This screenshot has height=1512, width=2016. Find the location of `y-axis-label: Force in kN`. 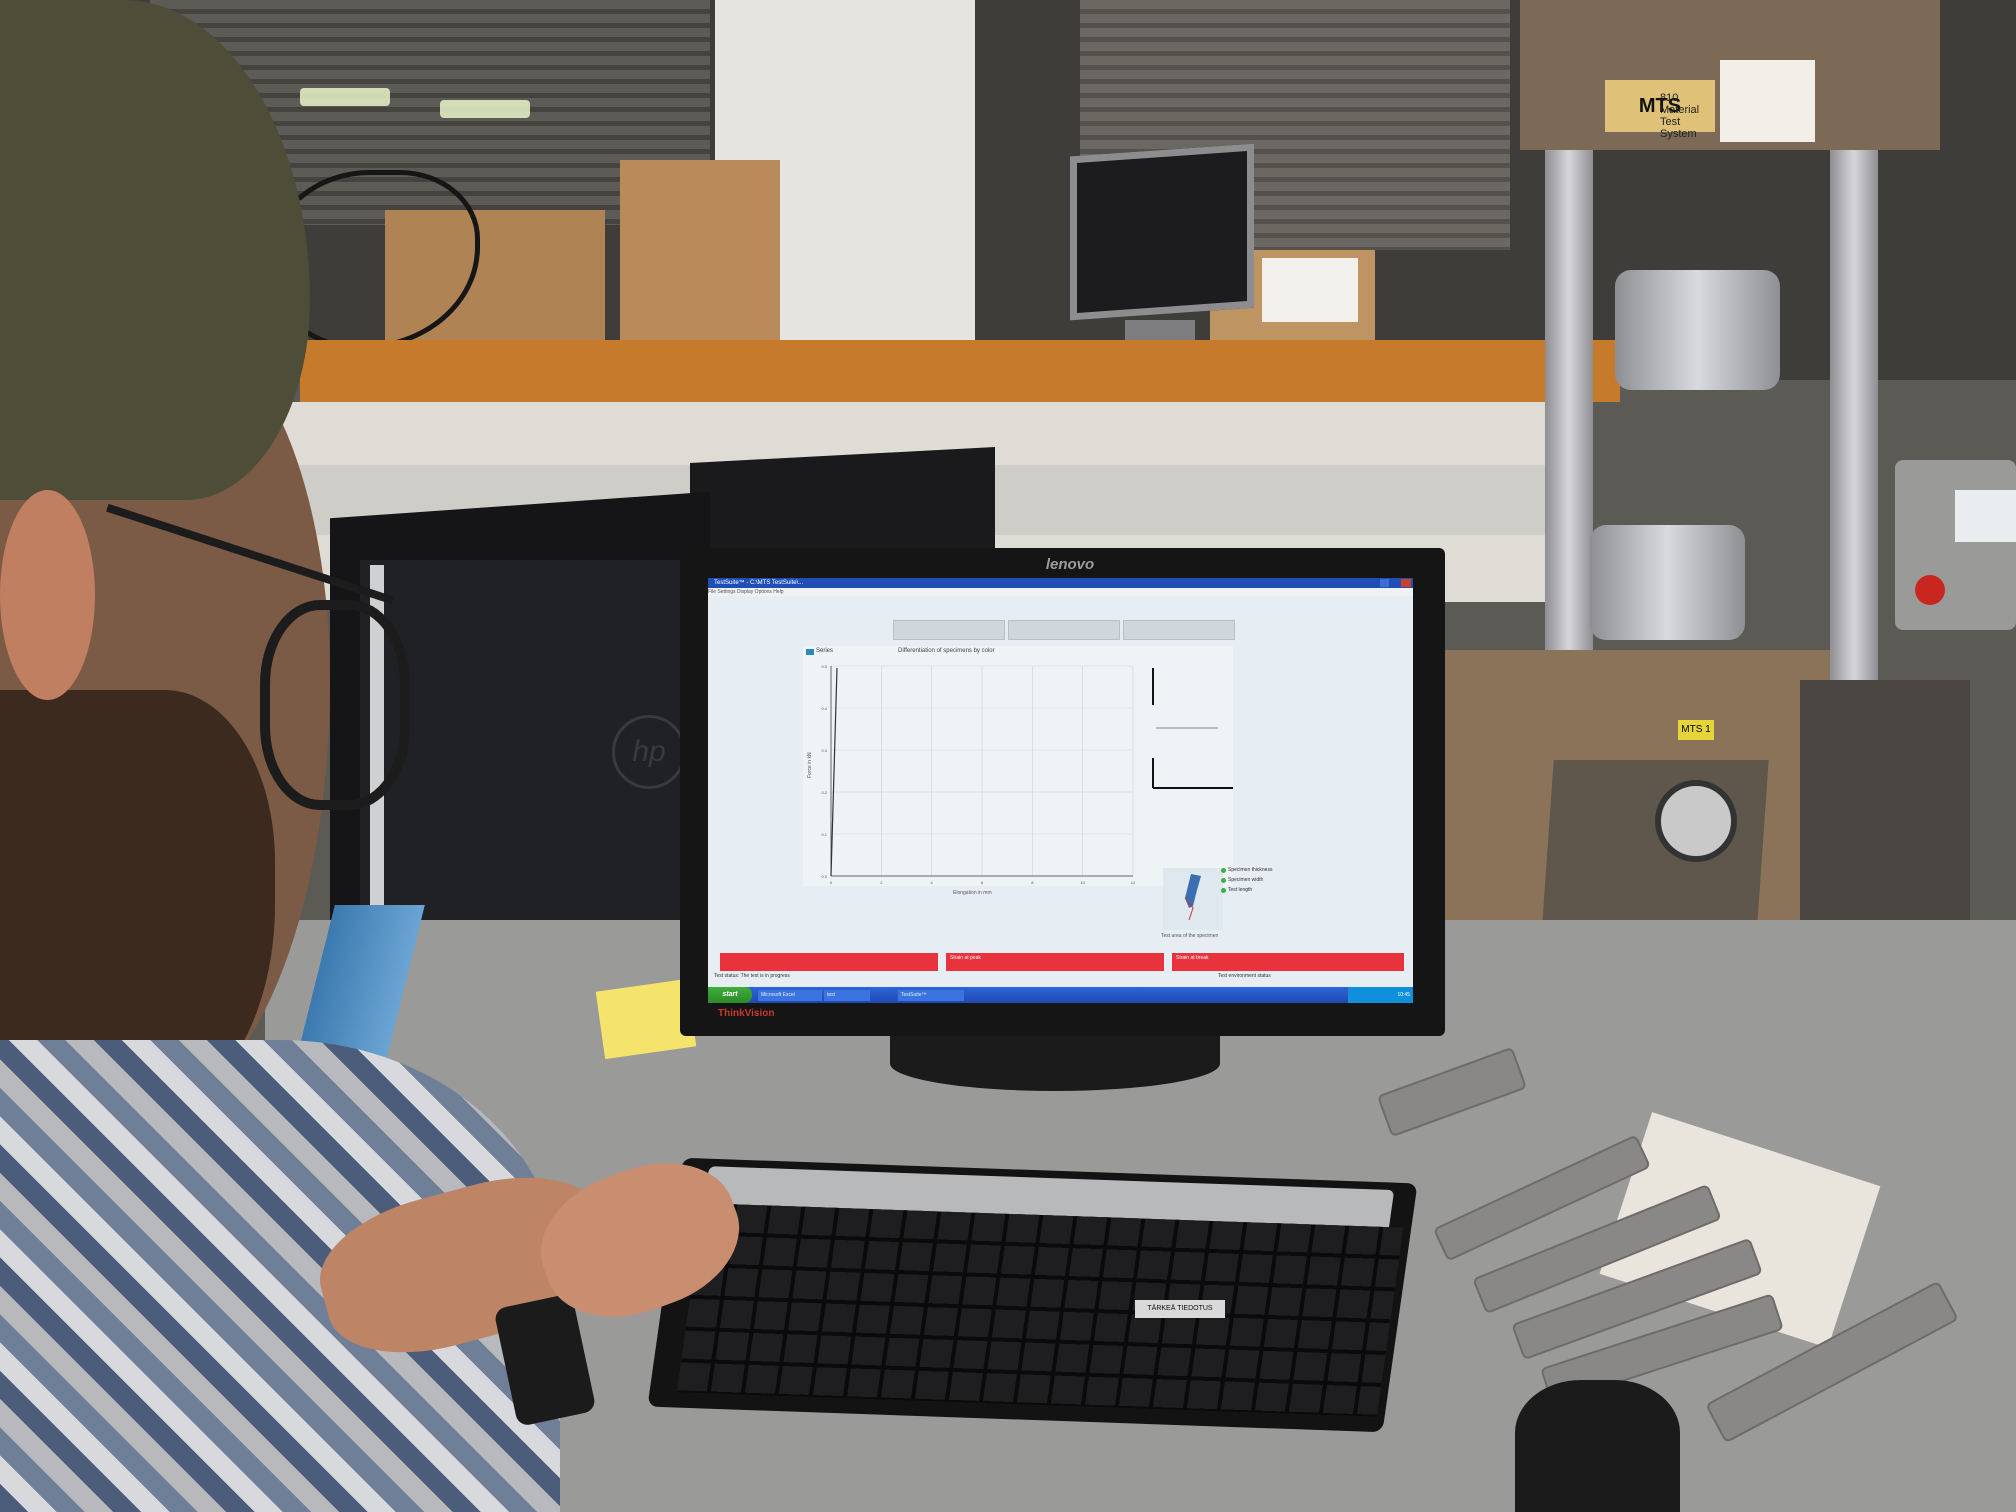

y-axis-label: Force in kN is located at coordinates (810, 765).